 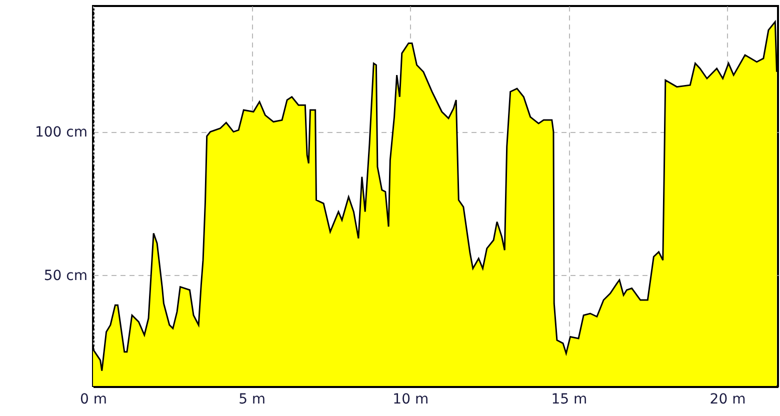 I want to click on x-tick-label: 15 m, so click(x=569, y=400).